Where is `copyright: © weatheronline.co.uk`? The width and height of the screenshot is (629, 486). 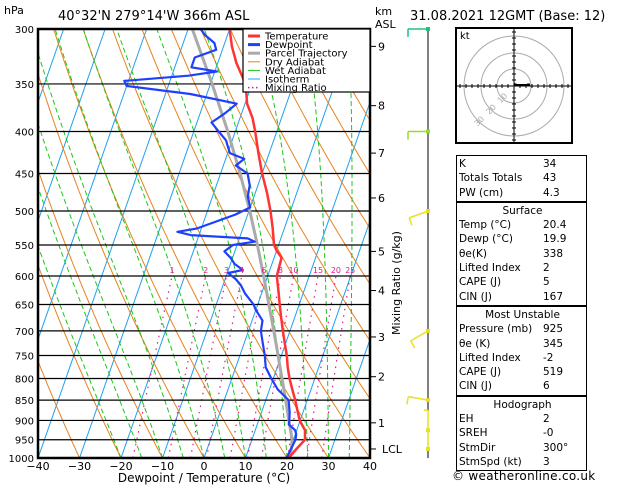
copyright: © weatheronline.co.uk is located at coordinates (524, 476).